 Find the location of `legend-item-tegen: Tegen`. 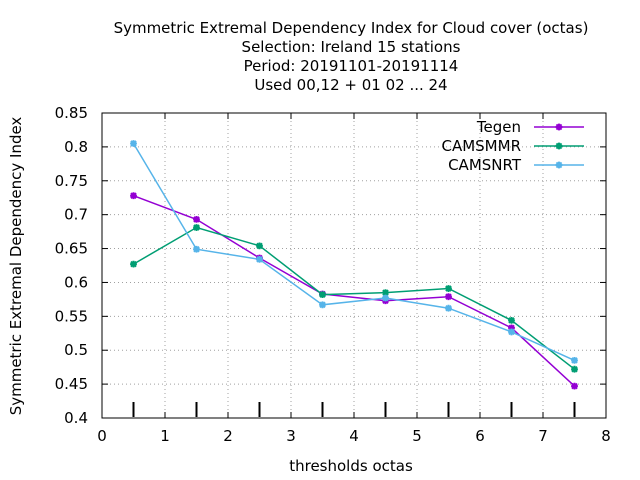

legend-item-tegen: Tegen is located at coordinates (530, 127).